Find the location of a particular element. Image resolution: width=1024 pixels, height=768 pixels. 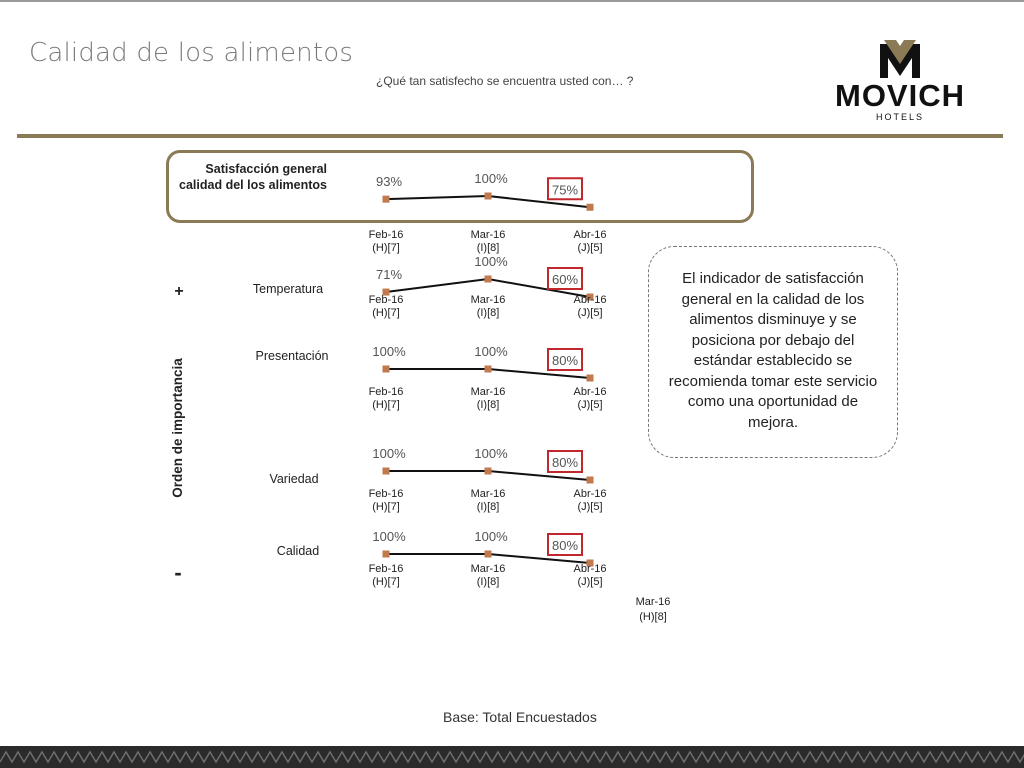

minus-sign: - is located at coordinates (177, 572).